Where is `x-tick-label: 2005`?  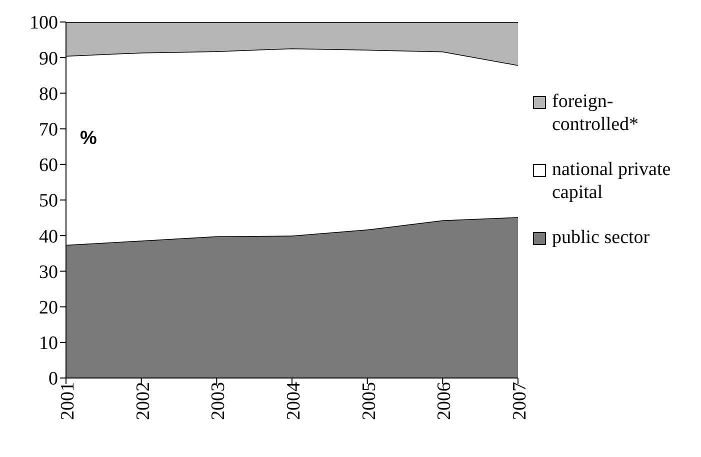 x-tick-label: 2005 is located at coordinates (369, 401).